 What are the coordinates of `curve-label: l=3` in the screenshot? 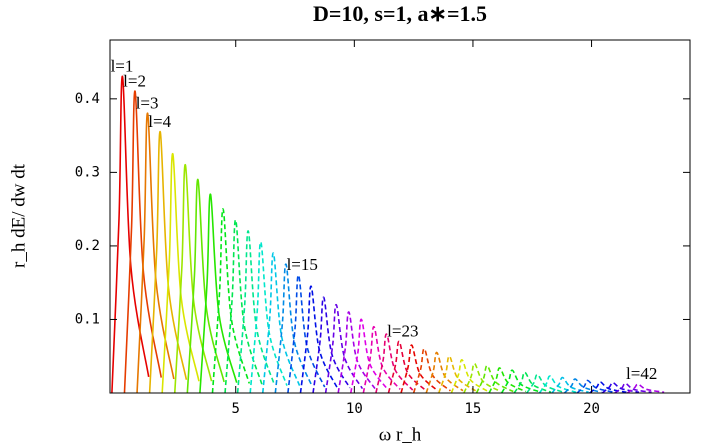 It's located at (147, 102).